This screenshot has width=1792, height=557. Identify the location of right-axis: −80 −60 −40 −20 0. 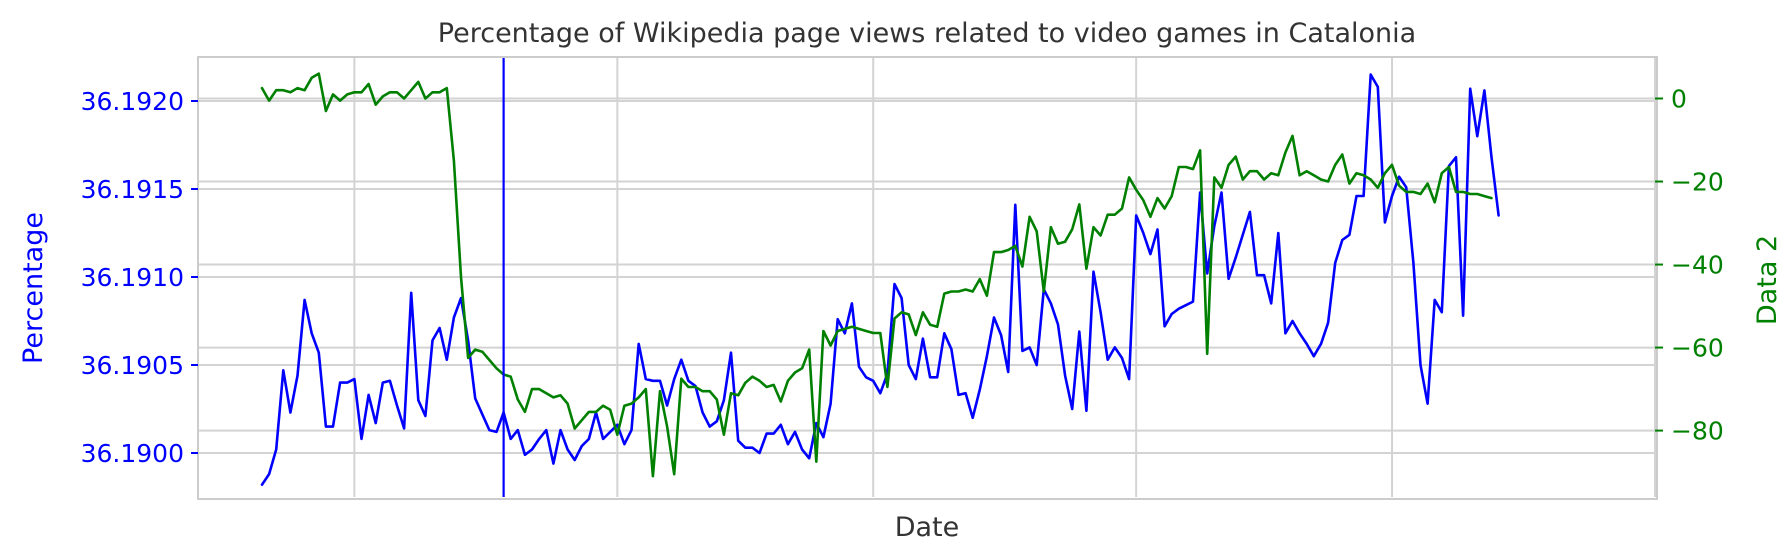
(1689, 265).